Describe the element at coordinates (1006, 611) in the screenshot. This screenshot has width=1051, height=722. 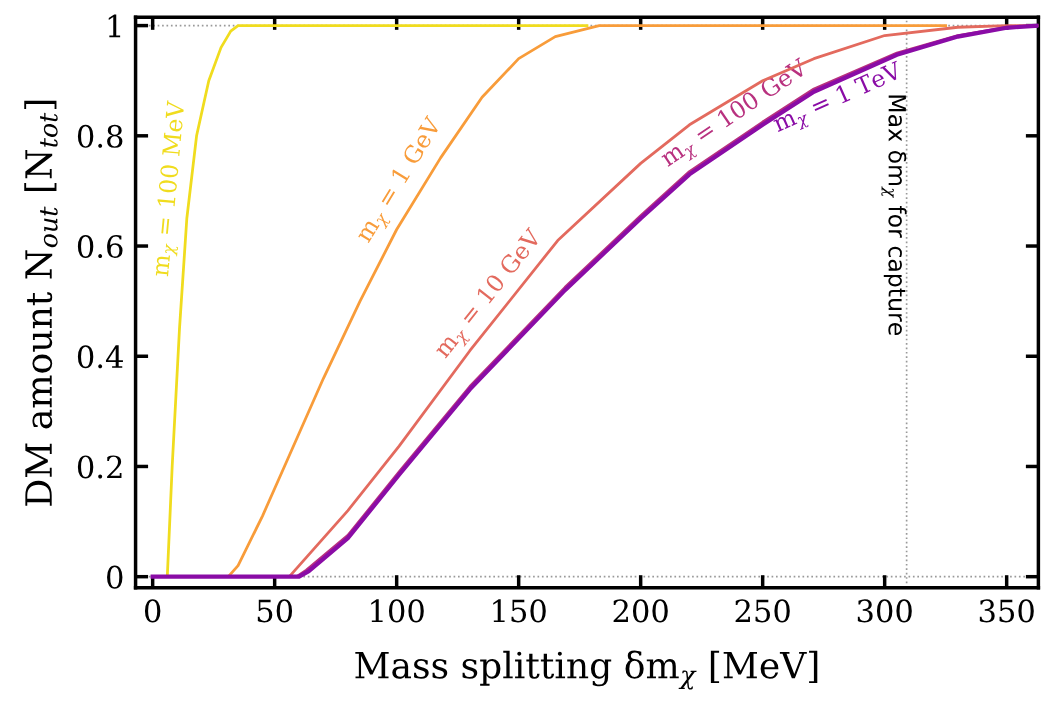
I see `x-tick-label: 350` at that location.